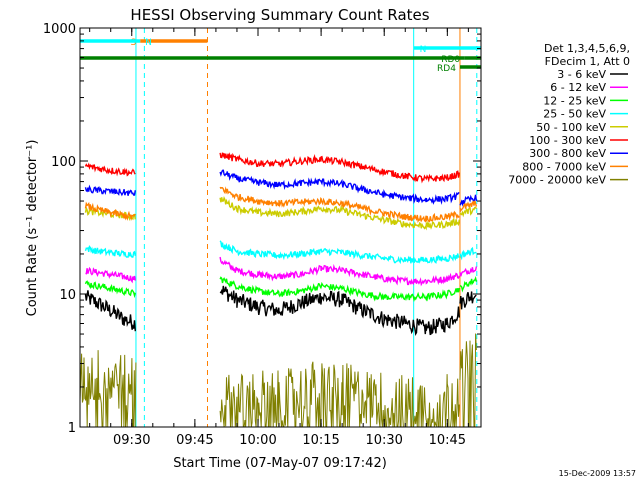  Describe the element at coordinates (133, 43) in the screenshot. I see `flag-label-s-0: S` at that location.